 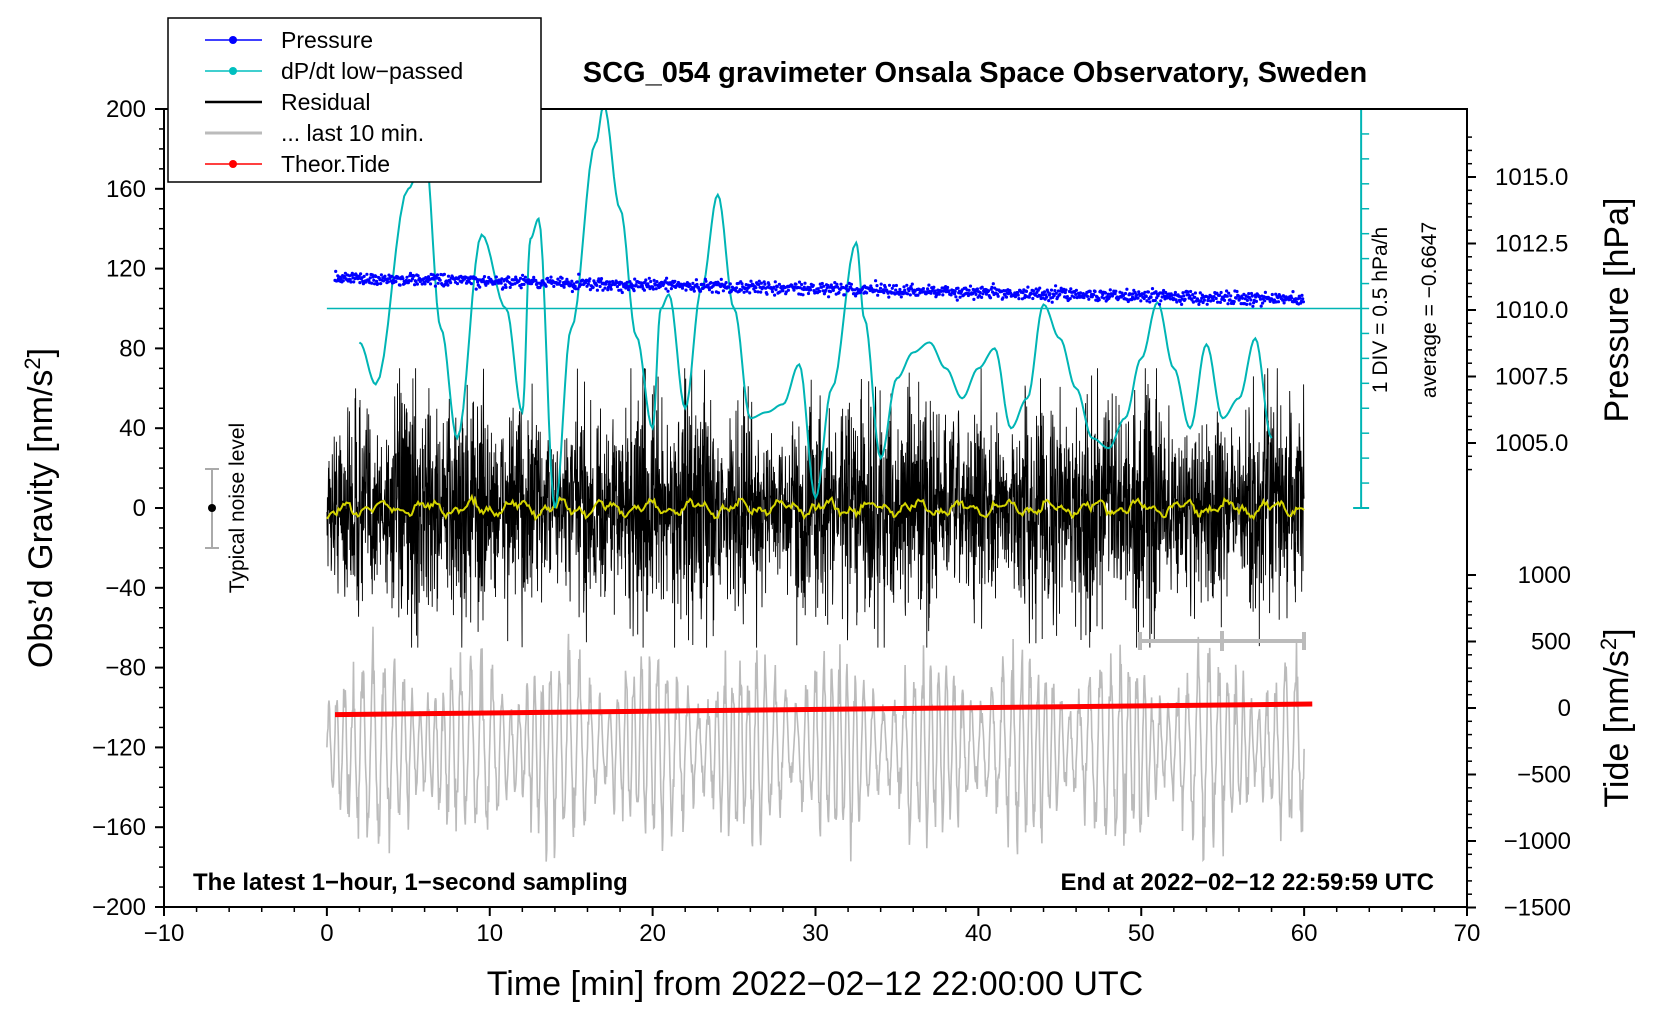 What do you see at coordinates (1222, 641) in the screenshot?
I see `last-10-min-bracket` at bounding box center [1222, 641].